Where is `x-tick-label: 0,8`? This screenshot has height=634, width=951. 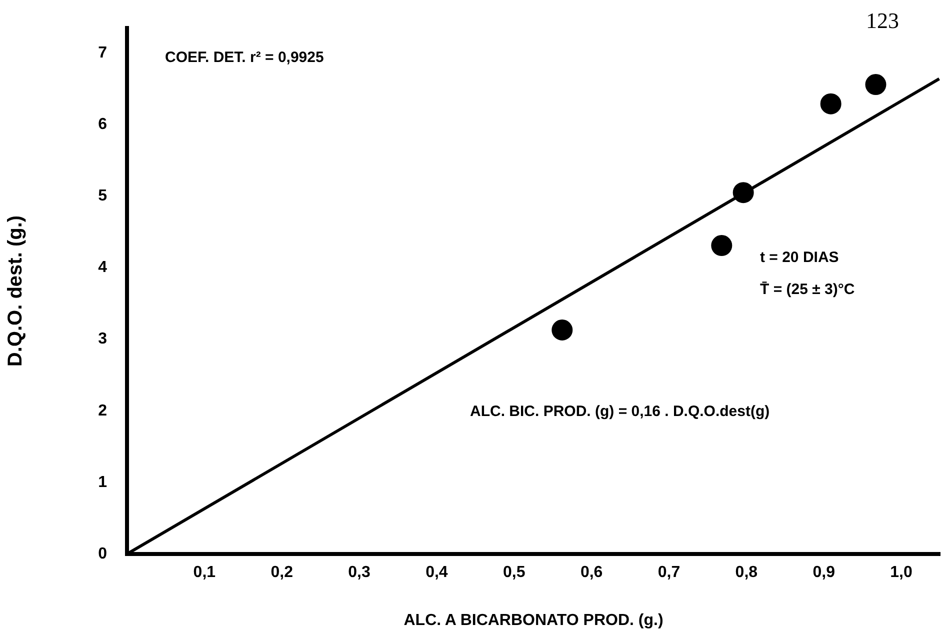 x-tick-label: 0,8 is located at coordinates (746, 573).